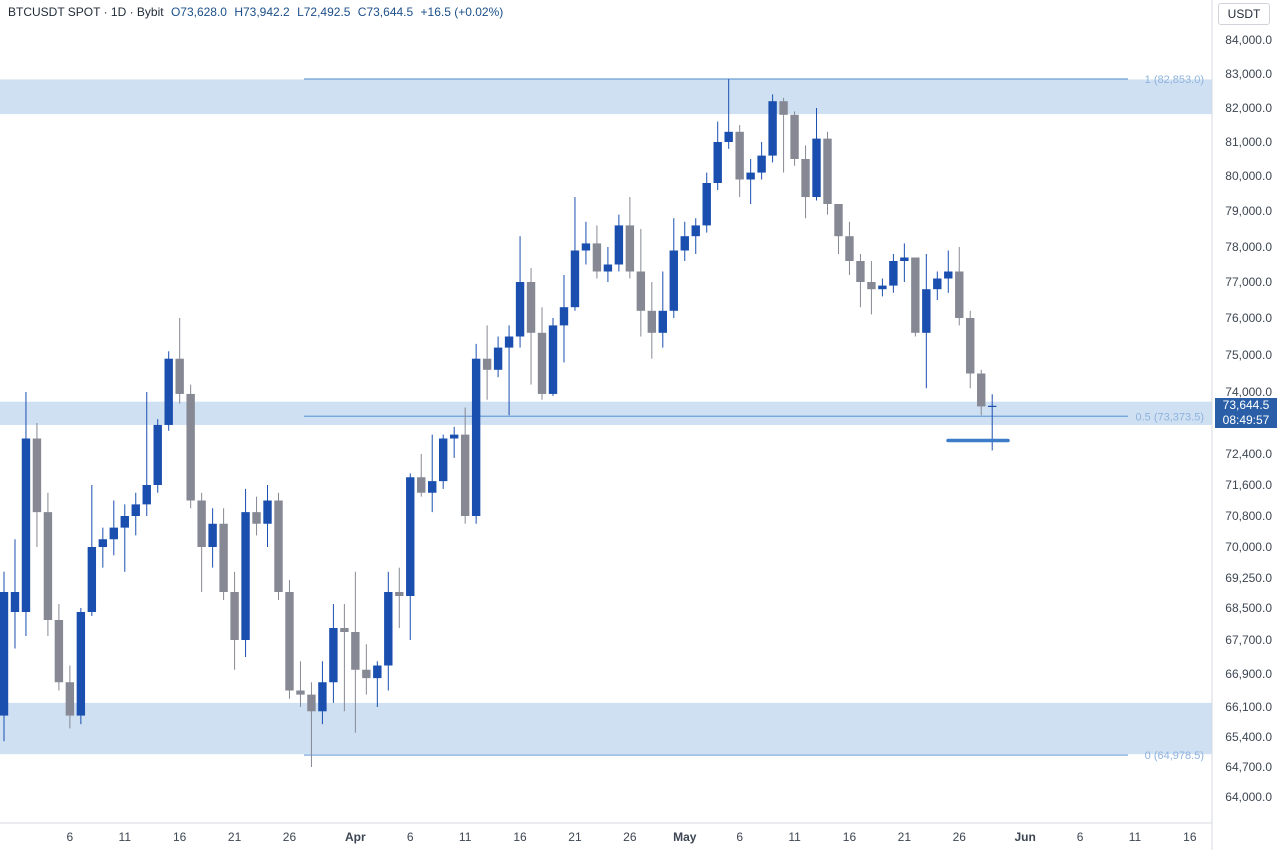 The image size is (1280, 850). What do you see at coordinates (1248, 674) in the screenshot?
I see `price-tick-label: 66,900.0` at bounding box center [1248, 674].